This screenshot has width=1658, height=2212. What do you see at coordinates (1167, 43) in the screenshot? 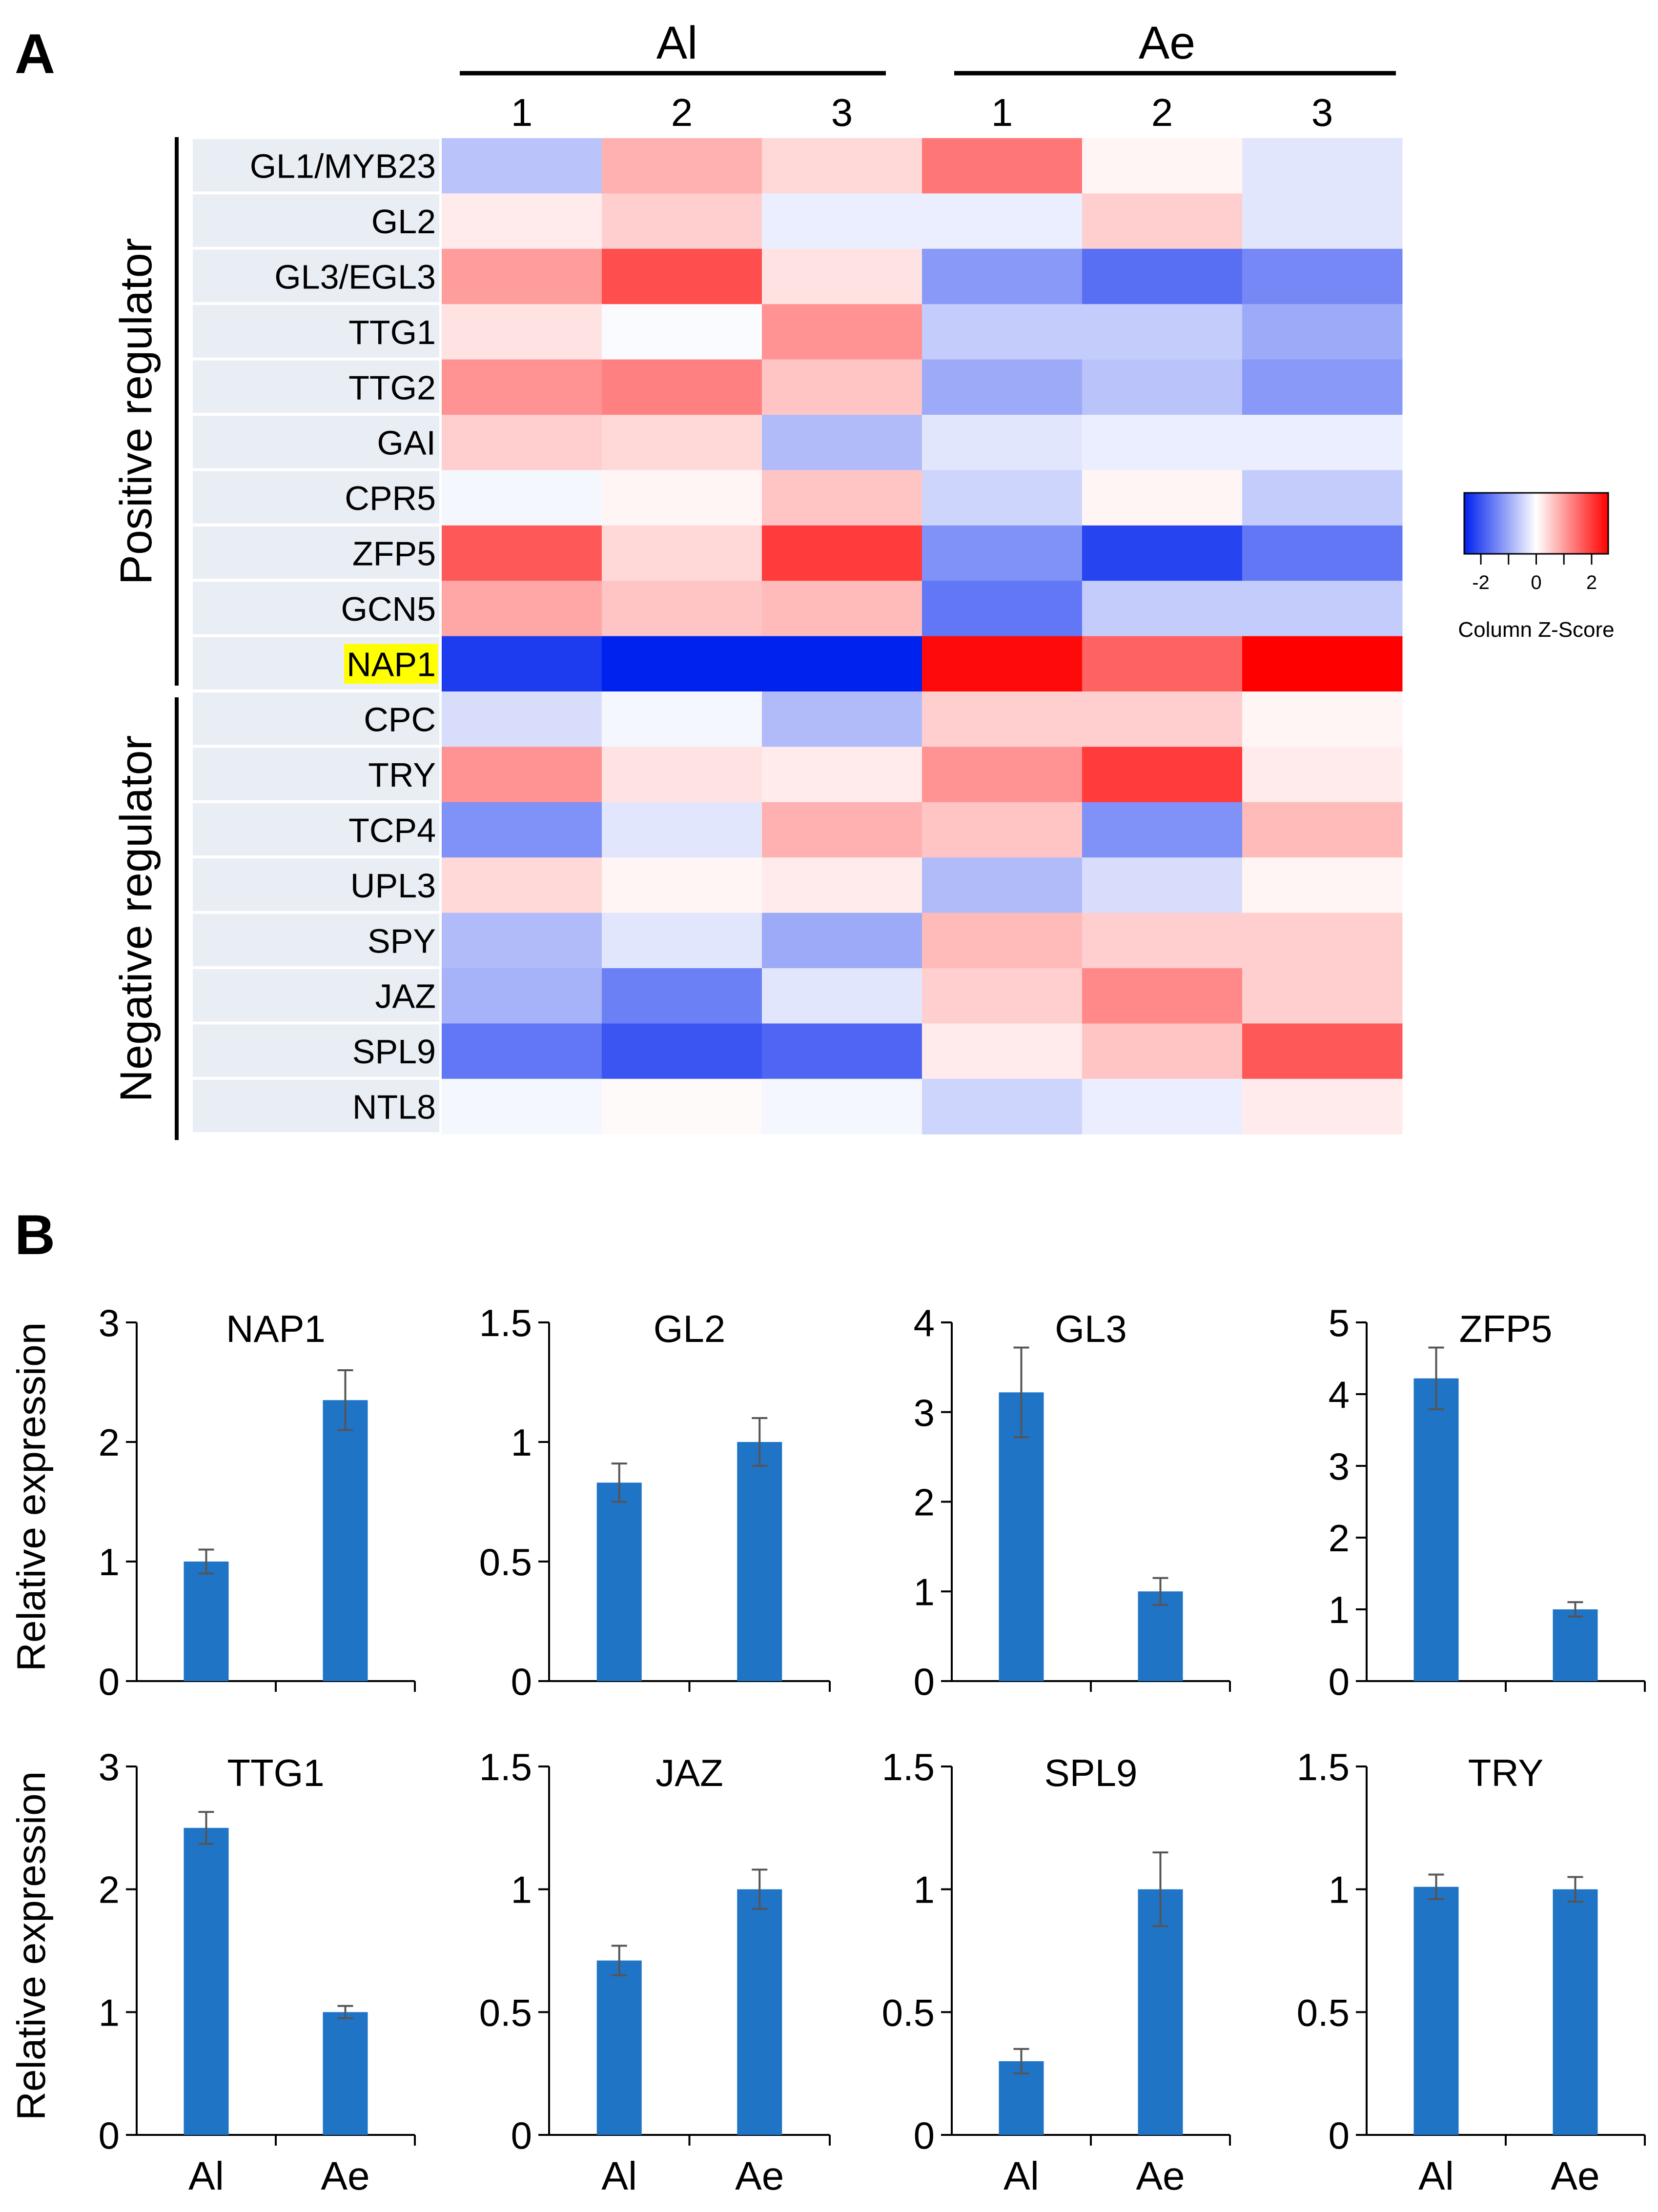
I see `heatmap-group-label: Ae` at bounding box center [1167, 43].